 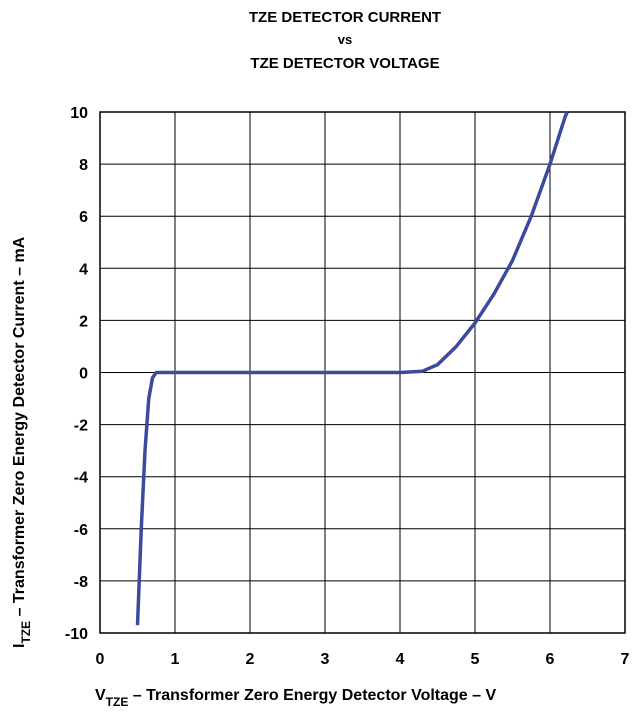 I want to click on x-tick-label: 1, so click(x=175, y=659).